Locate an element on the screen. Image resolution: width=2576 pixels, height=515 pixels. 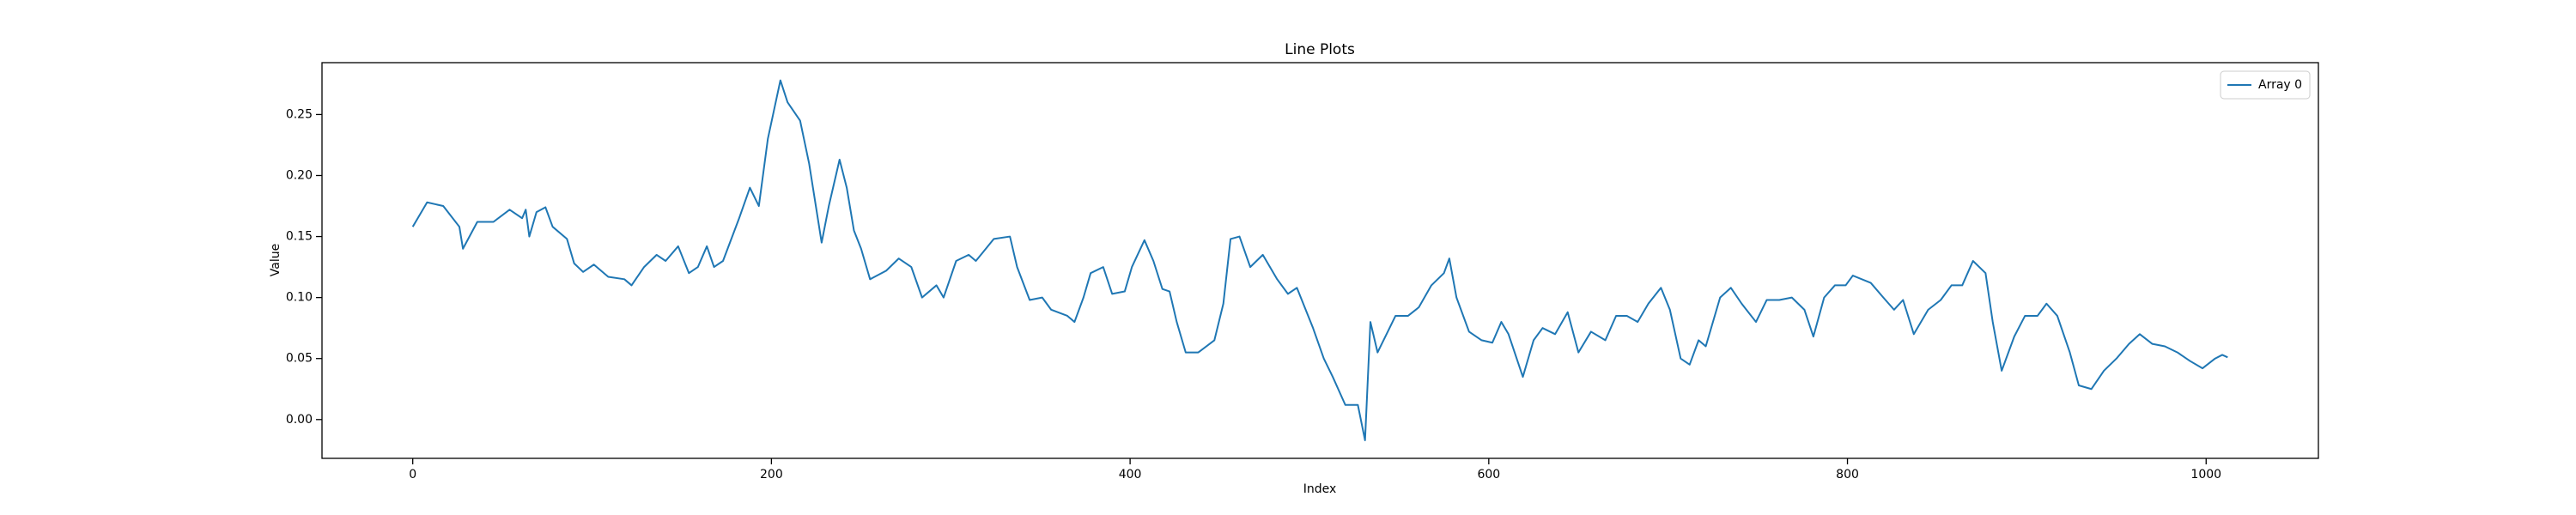
x-tick-label: 400 is located at coordinates (1130, 475).